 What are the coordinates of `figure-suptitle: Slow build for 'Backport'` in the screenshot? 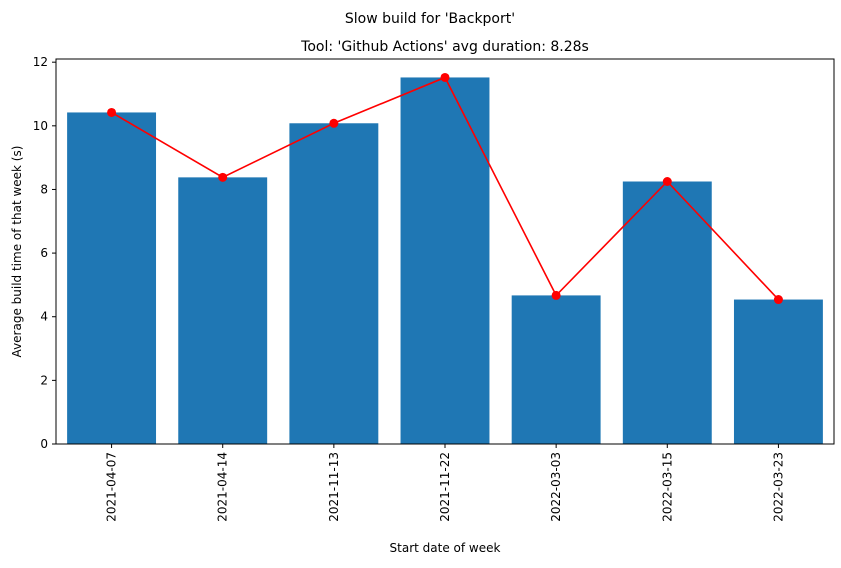 It's located at (430, 19).